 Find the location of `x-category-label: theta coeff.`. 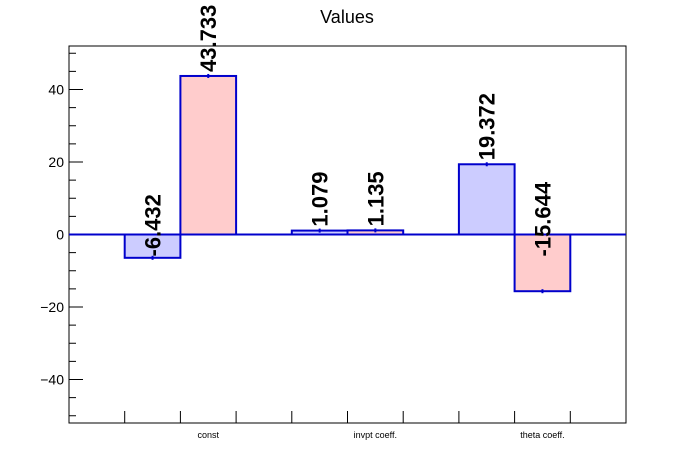

x-category-label: theta coeff. is located at coordinates (542, 435).